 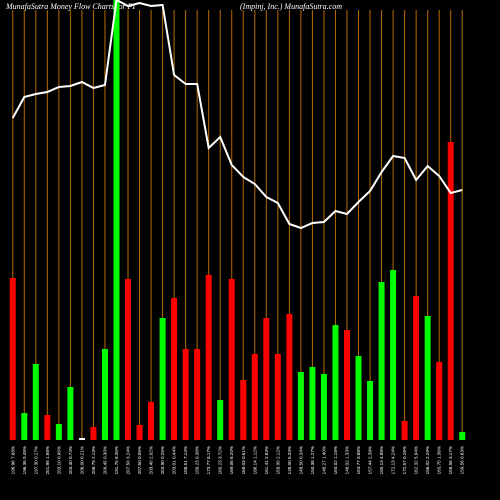 What do you see at coordinates (335, 460) in the screenshot?
I see `x-tick-label: 150.02 1.18%` at bounding box center [335, 460].